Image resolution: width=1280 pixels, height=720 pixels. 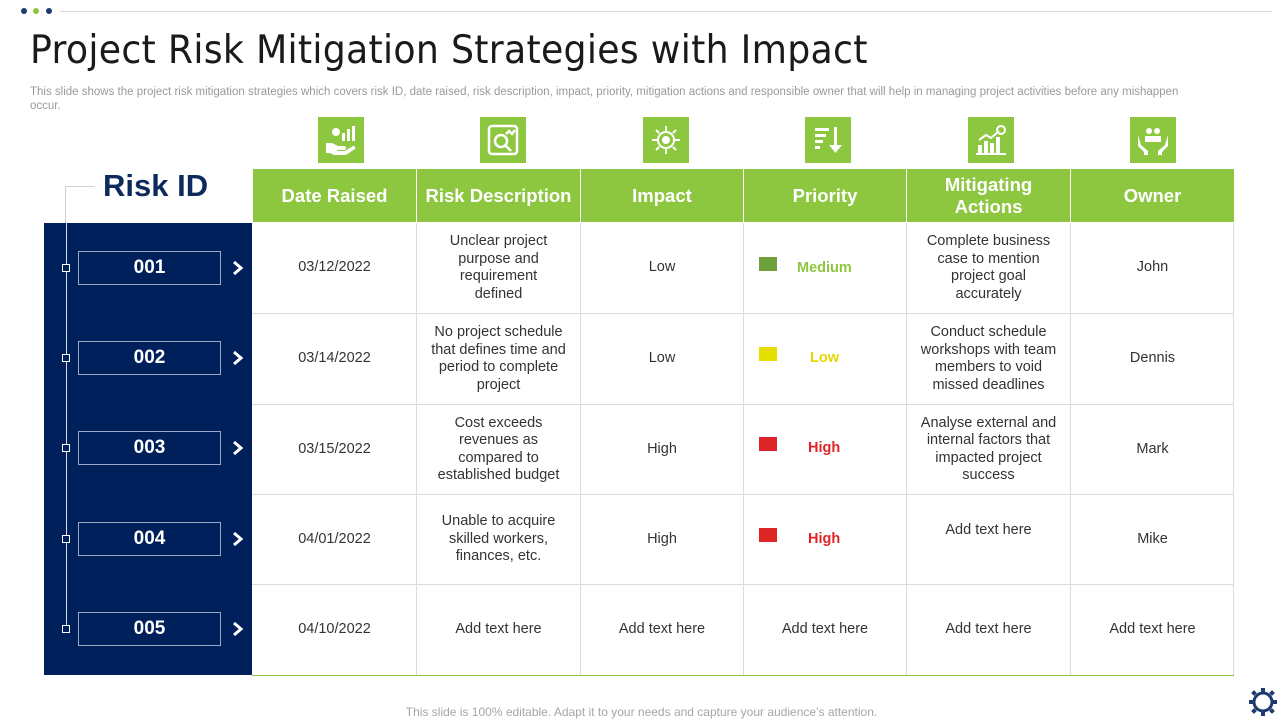 What do you see at coordinates (1152, 195) in the screenshot?
I see `header-owner: Owner` at bounding box center [1152, 195].